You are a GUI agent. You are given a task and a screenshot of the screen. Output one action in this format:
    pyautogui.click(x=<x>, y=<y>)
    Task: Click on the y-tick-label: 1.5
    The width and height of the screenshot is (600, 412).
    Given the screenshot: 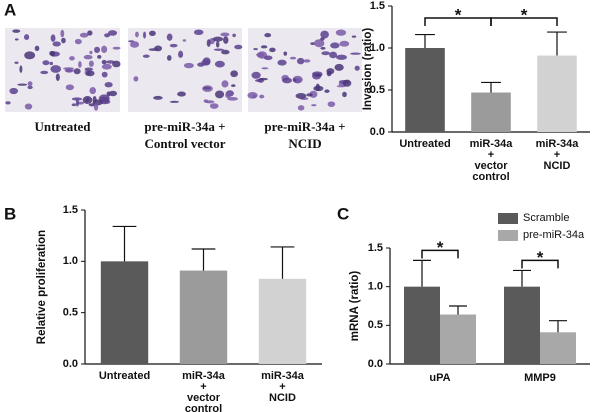 What is the action you would take?
    pyautogui.click(x=377, y=6)
    